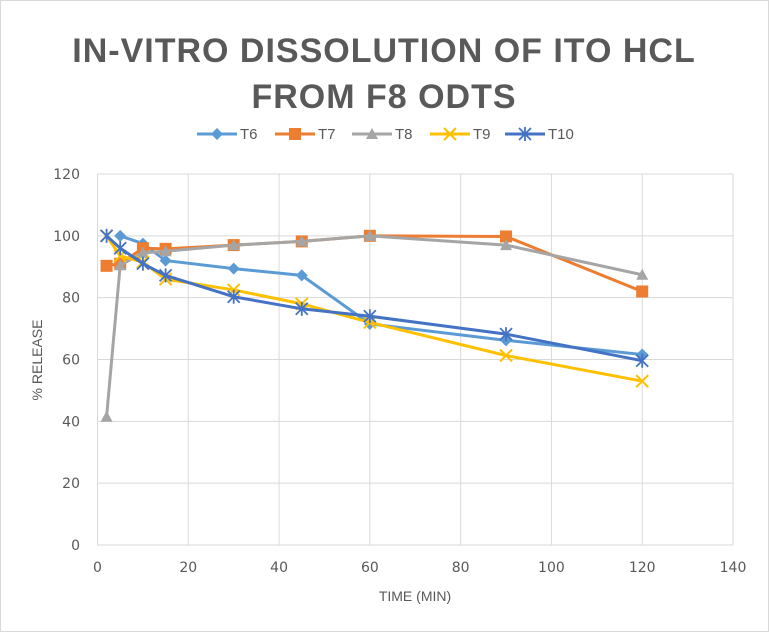 The image size is (769, 632). What do you see at coordinates (461, 568) in the screenshot?
I see `x-tick-label: 80` at bounding box center [461, 568].